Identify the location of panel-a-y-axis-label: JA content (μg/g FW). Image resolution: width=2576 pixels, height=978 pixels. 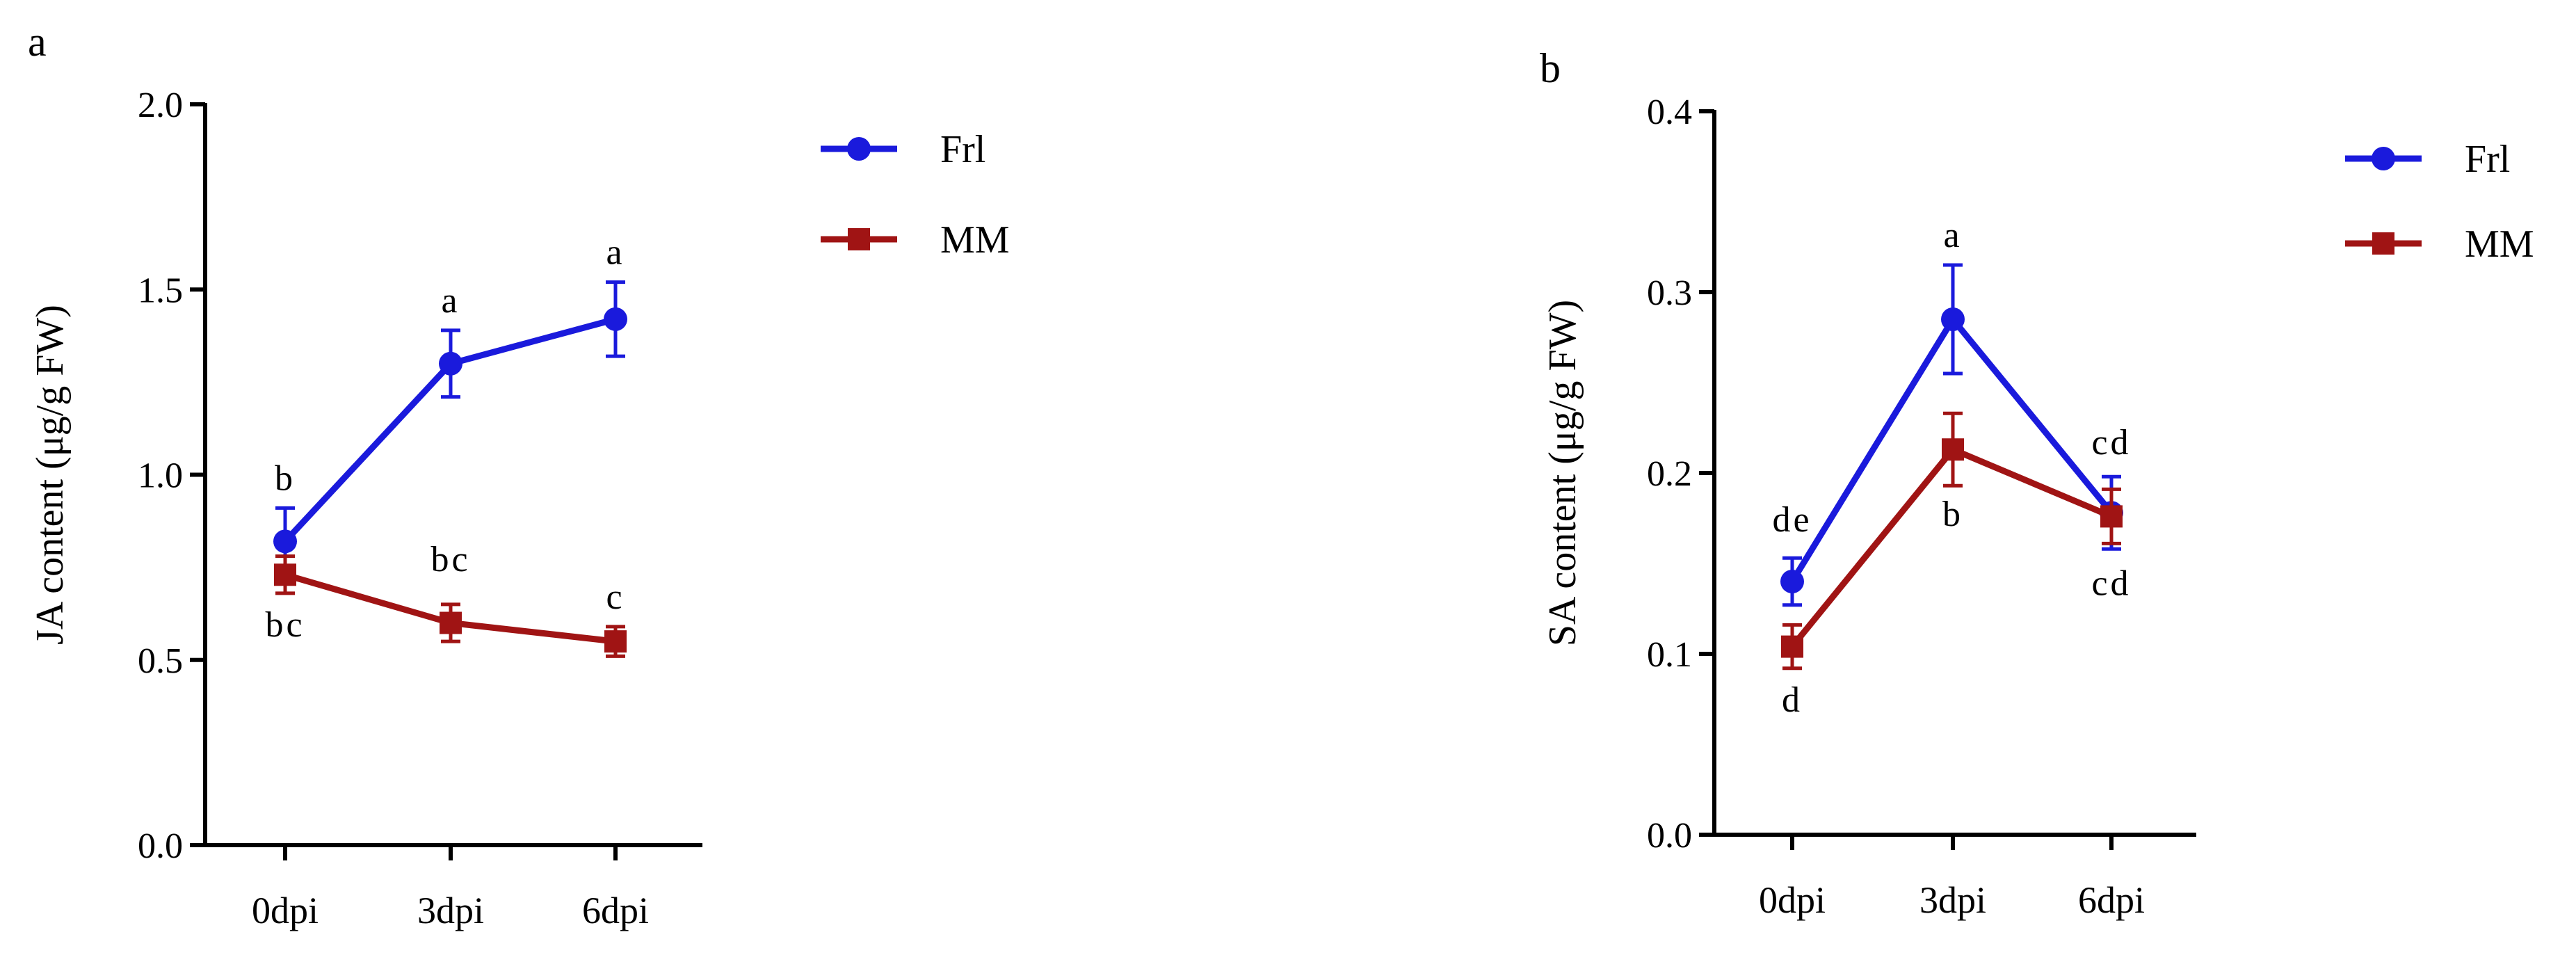
(50, 475).